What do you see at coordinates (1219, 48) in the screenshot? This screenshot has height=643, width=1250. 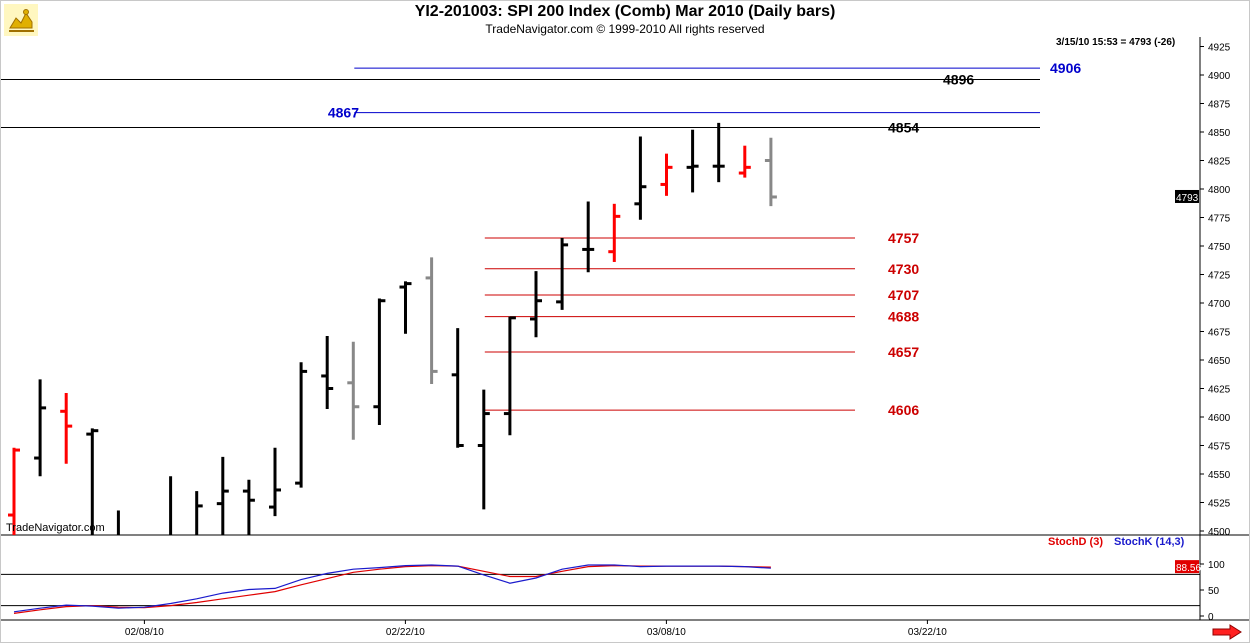 I see `price-tick-label: 4925` at bounding box center [1219, 48].